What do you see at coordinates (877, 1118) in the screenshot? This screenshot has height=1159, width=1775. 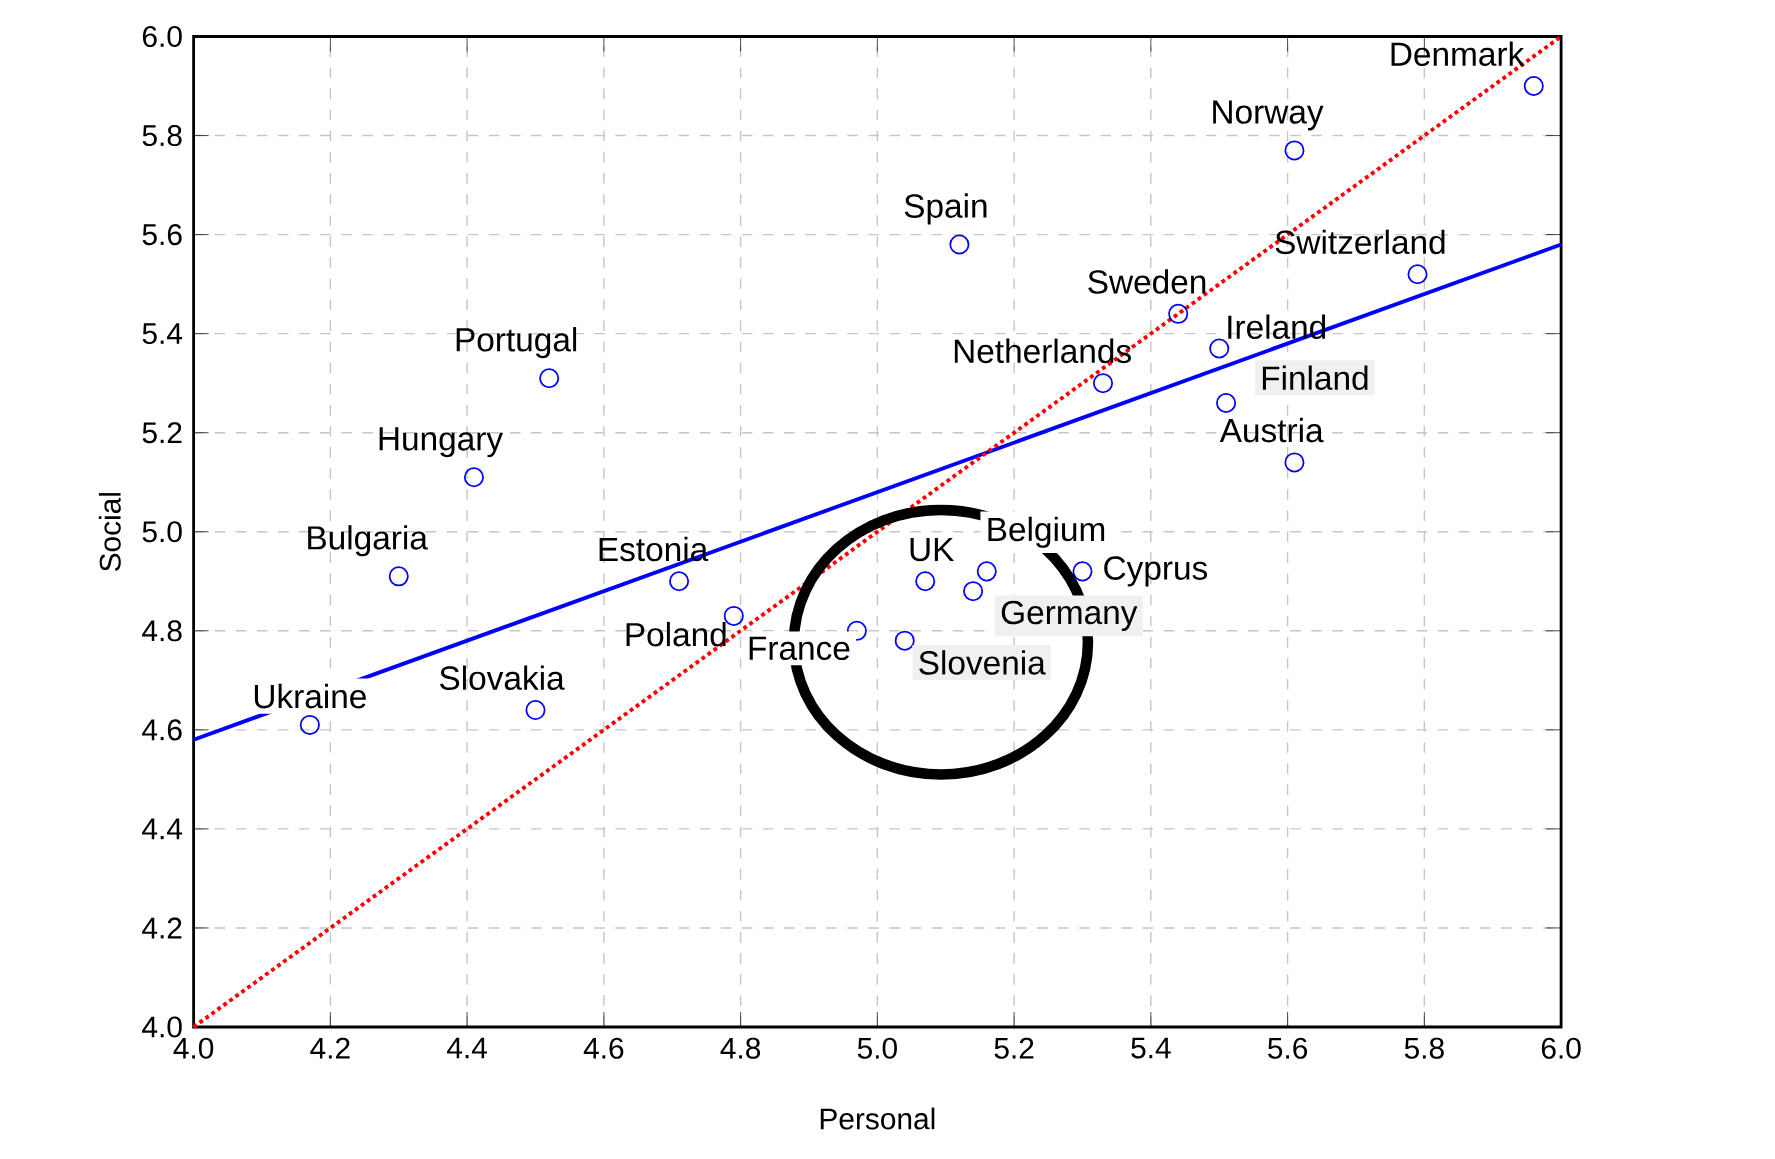 I see `x-axis-title: Personal` at bounding box center [877, 1118].